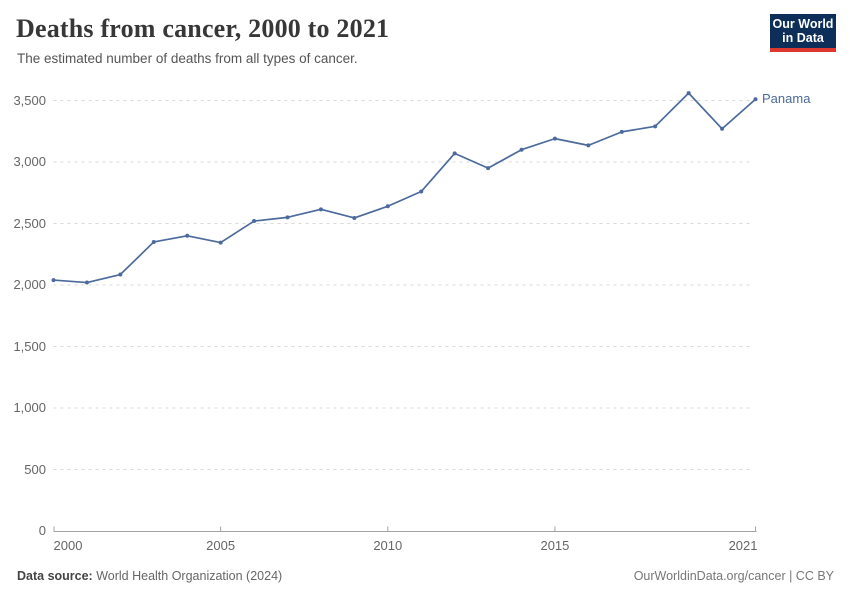  I want to click on y-tick-label: 1,500, so click(29, 346).